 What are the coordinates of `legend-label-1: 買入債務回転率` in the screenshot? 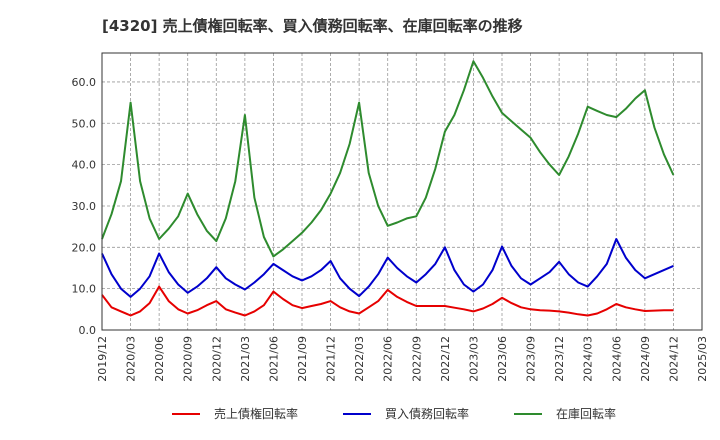 It's located at (427, 413).